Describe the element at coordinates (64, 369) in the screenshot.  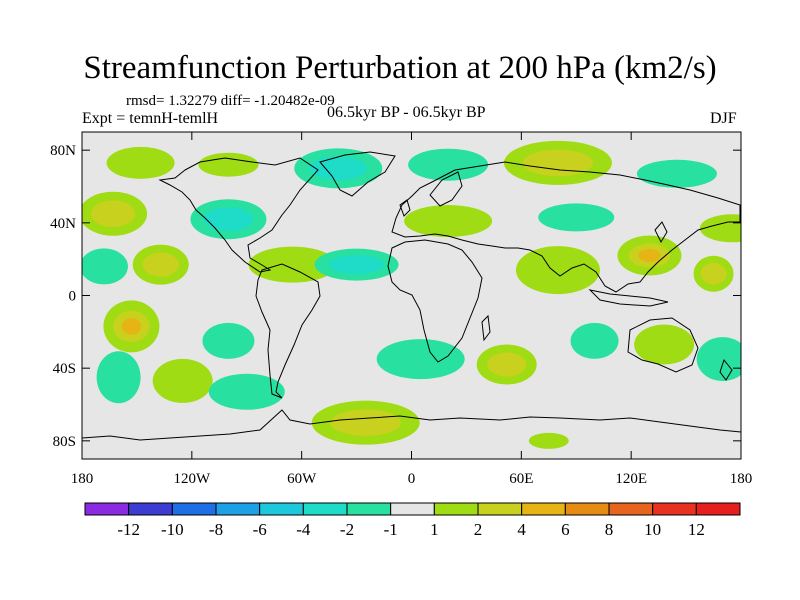
I see `y-tick-label: 40S` at that location.